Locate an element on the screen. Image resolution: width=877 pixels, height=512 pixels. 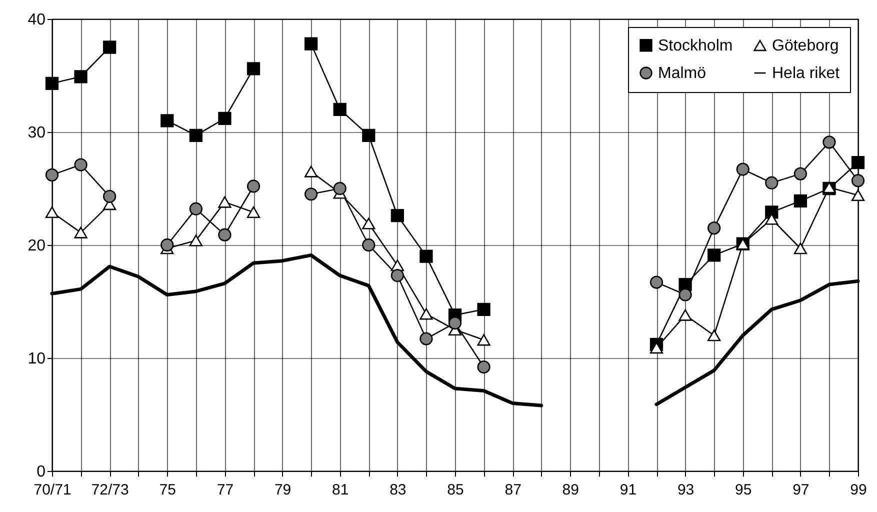
y-tick-label: 0 is located at coordinates (41, 472).